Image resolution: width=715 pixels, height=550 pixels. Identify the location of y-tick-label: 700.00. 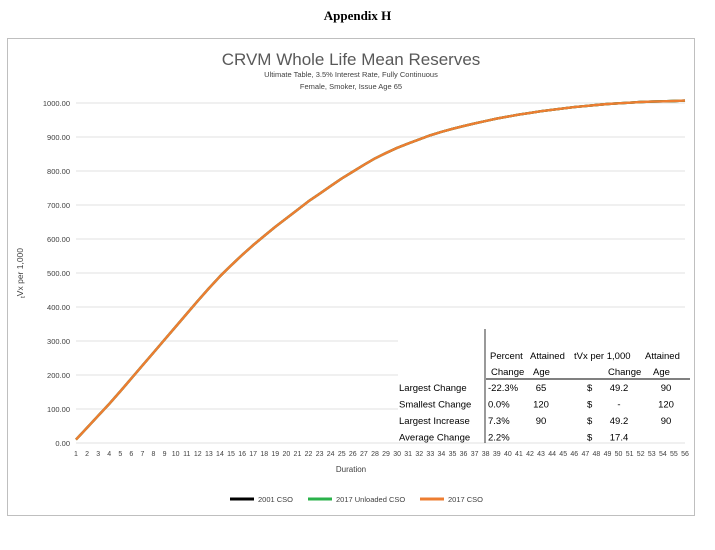
(58, 205).